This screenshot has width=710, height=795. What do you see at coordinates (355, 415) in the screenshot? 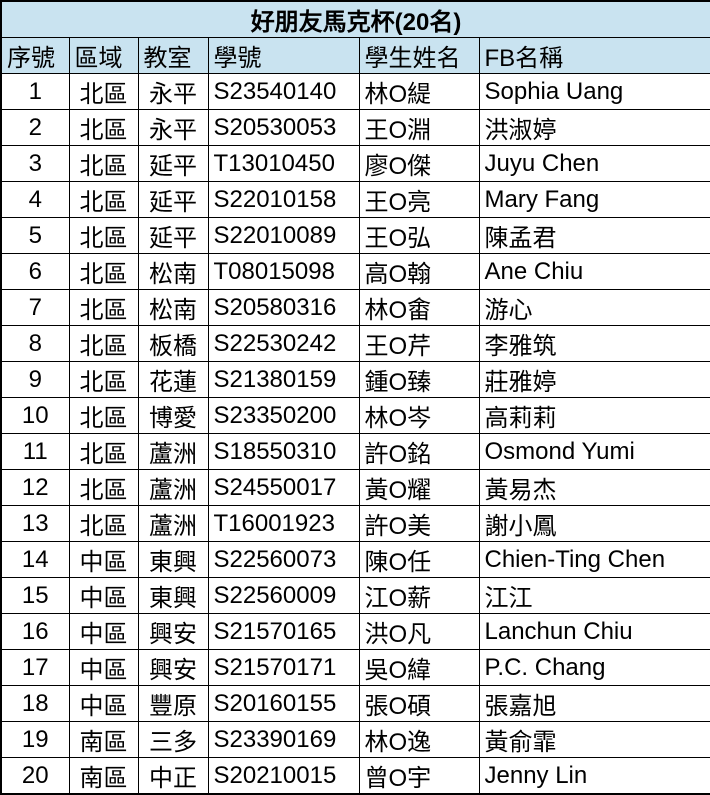
I see `table-row: 10 北區 博愛 S23350200 林O岑 高莉莉` at bounding box center [355, 415].